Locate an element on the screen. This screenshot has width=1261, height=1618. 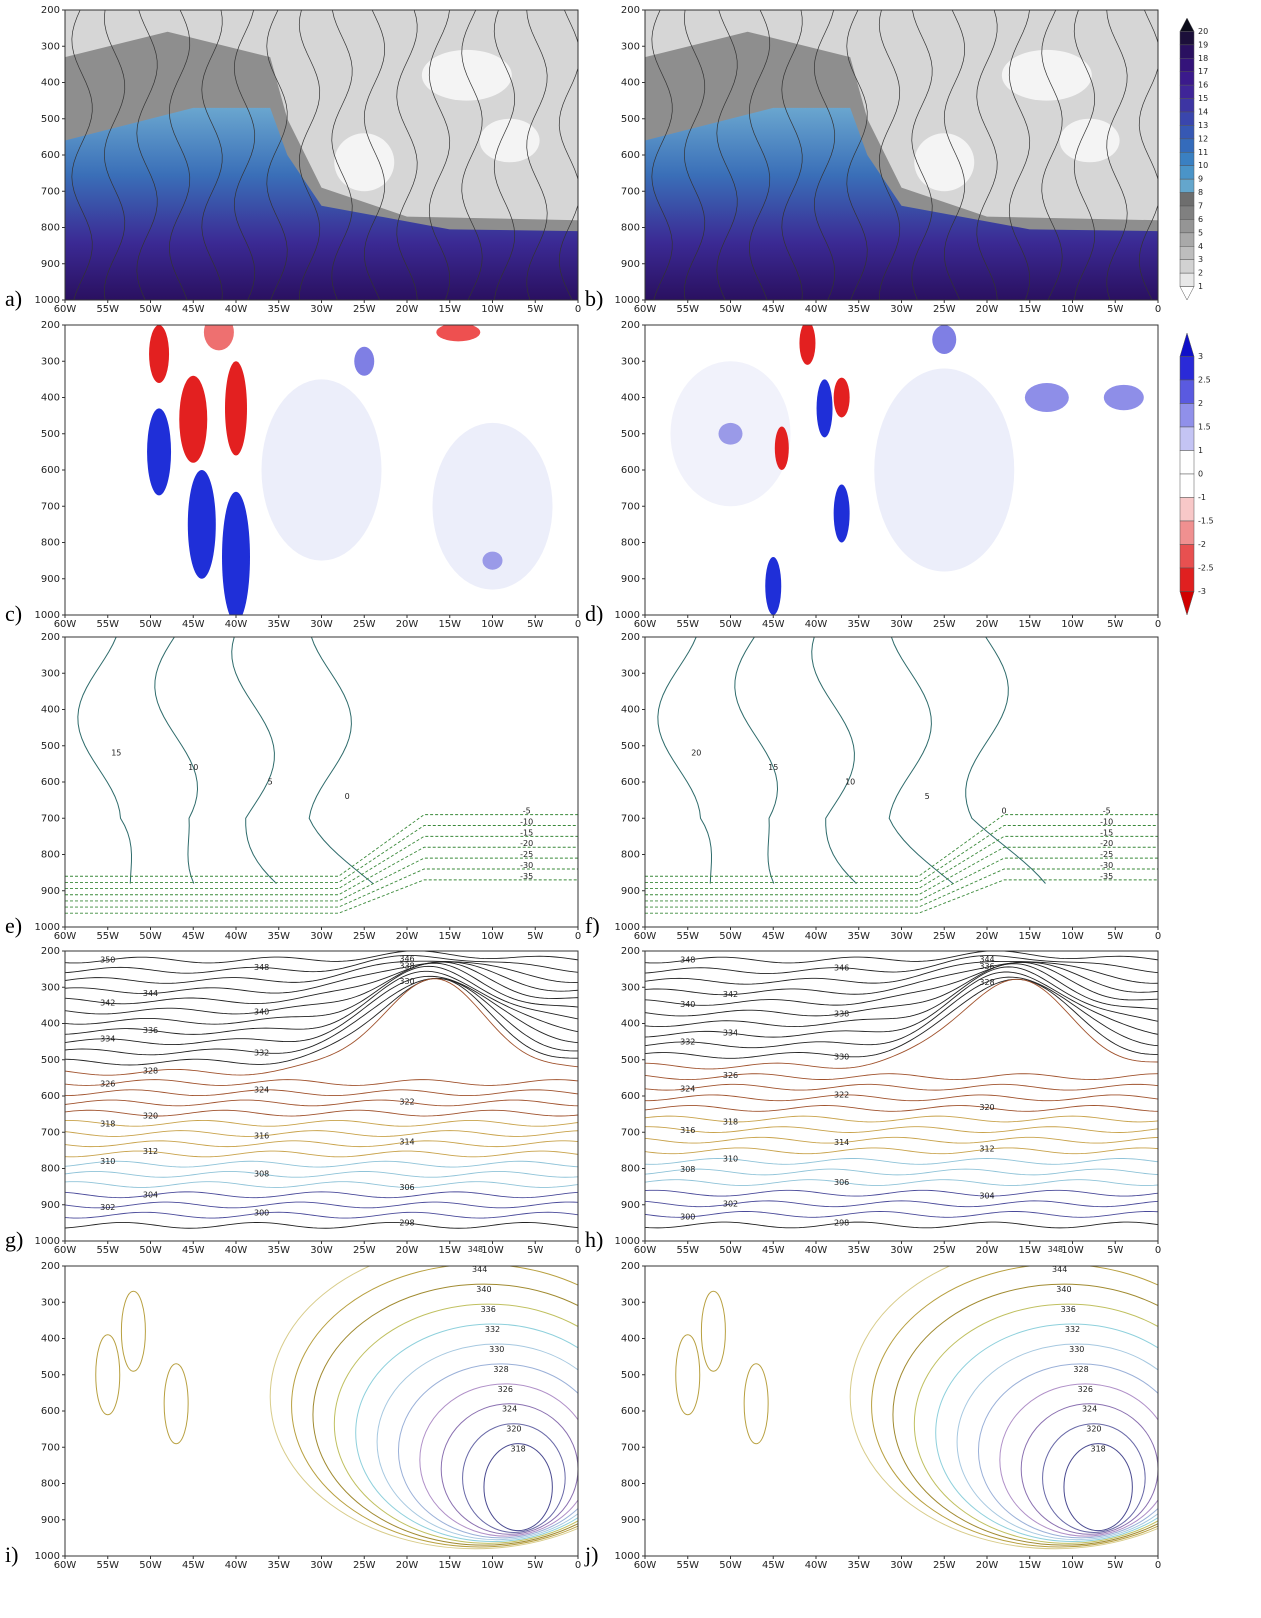
panel-label: a) is located at coordinates (13, 298).